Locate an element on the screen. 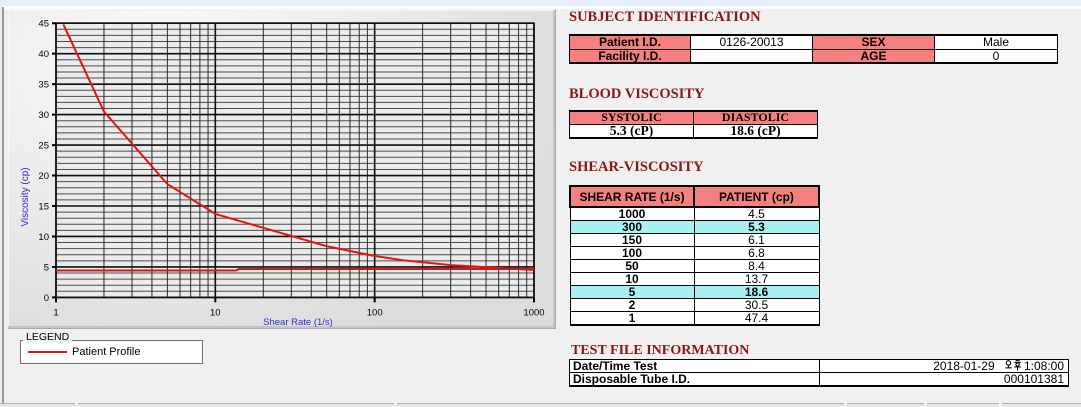 This screenshot has width=1081, height=407. svg-text: 15 is located at coordinates (43, 207).